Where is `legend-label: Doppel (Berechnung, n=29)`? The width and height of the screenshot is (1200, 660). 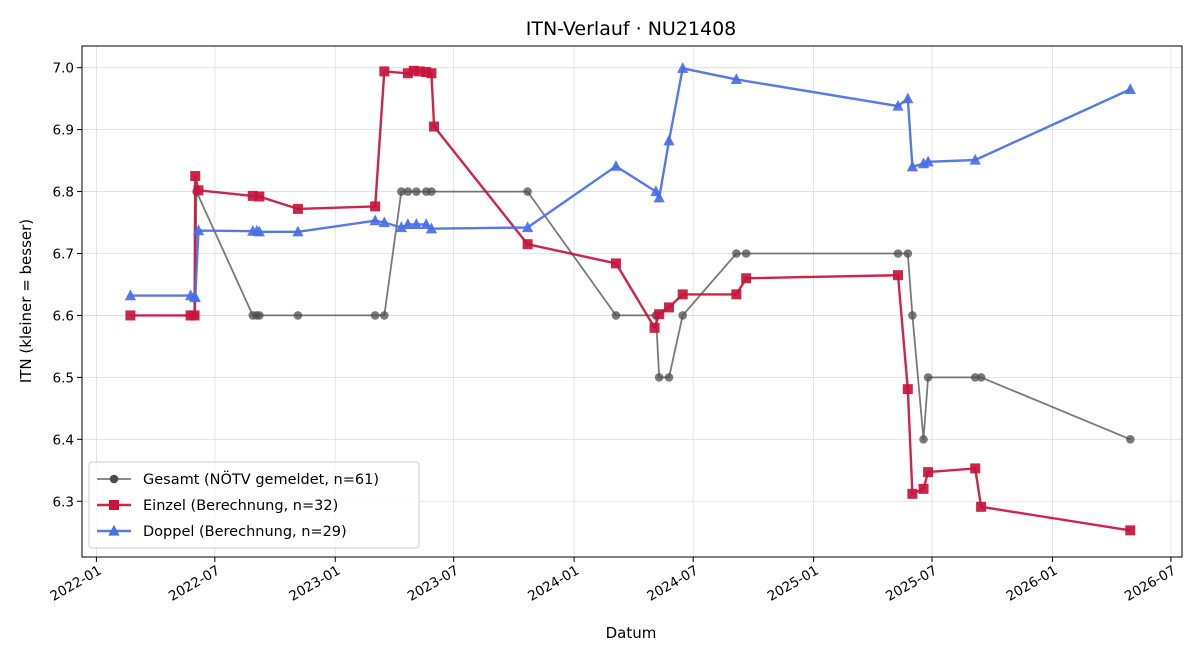 legend-label: Doppel (Berechnung, n=29) is located at coordinates (245, 532).